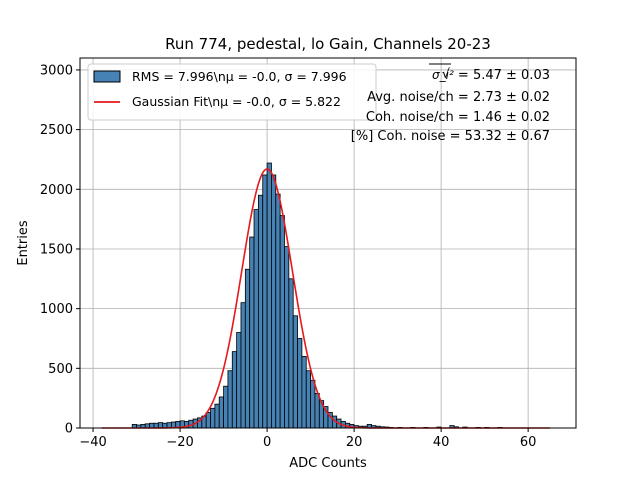 This screenshot has height=480, width=640. Describe the element at coordinates (458, 117) in the screenshot. I see `annotation-coh-noise: Coh. noise/ch = 1.46 ± 0.02` at that location.